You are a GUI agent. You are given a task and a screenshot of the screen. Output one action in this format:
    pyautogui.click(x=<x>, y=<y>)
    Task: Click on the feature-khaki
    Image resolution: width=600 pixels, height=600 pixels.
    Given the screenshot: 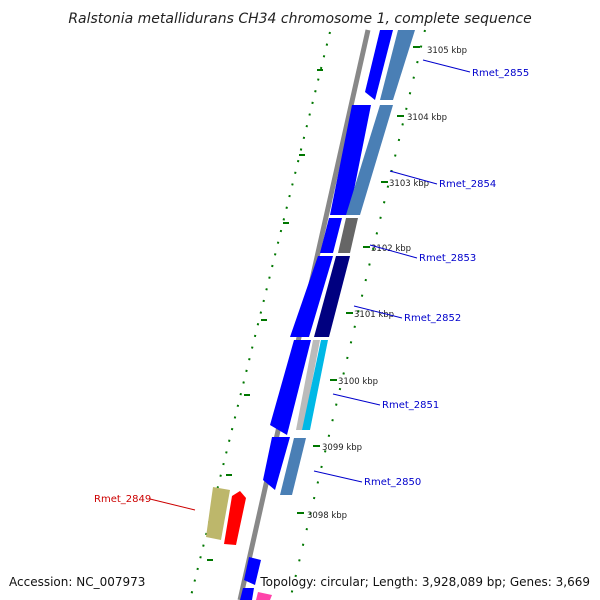 What is the action you would take?
    pyautogui.click(x=218, y=513)
    